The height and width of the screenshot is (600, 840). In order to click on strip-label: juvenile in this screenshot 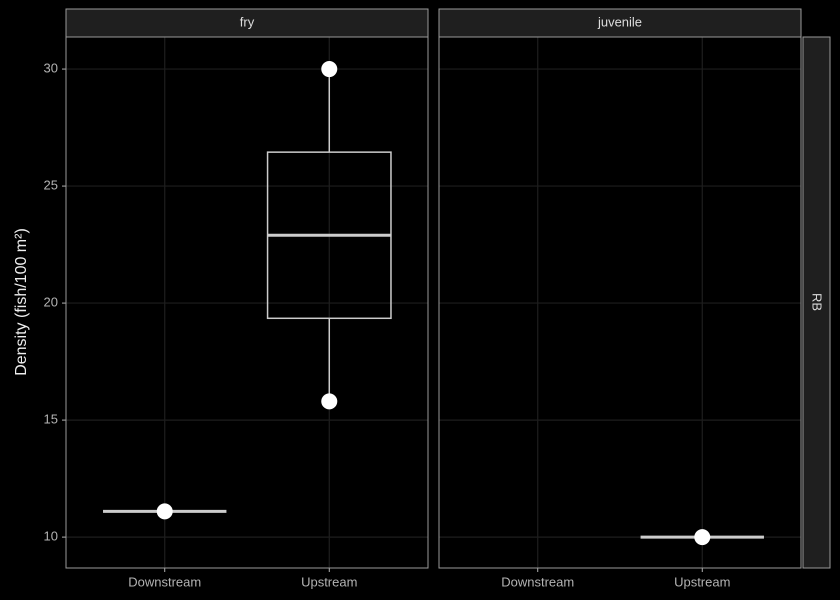, I will do `click(619, 21)`.